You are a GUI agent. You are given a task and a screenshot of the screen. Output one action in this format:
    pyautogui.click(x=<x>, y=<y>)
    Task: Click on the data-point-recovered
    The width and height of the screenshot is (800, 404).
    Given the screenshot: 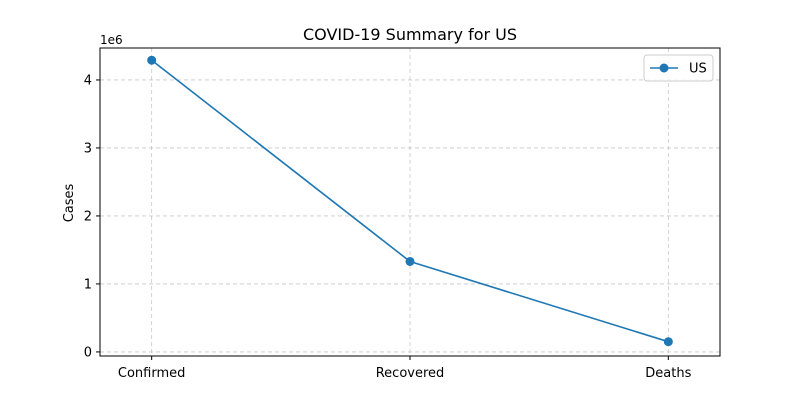 What is the action you would take?
    pyautogui.click(x=410, y=261)
    